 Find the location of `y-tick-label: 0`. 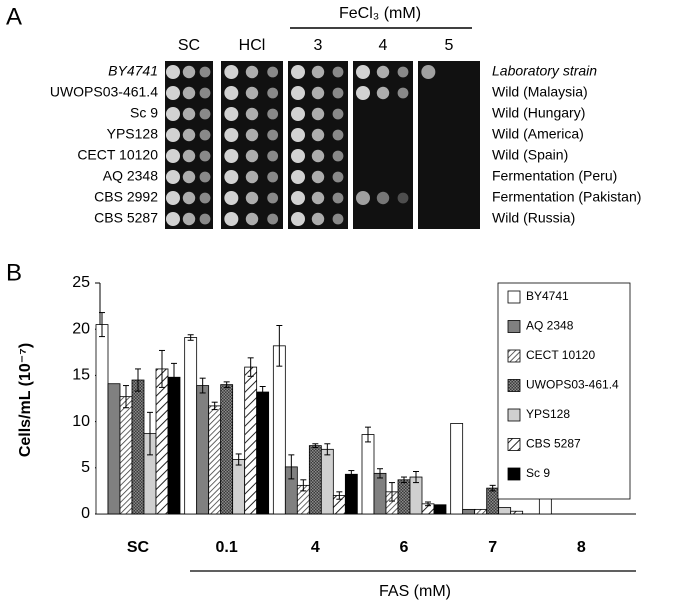

y-tick-label: 0 is located at coordinates (85, 513).